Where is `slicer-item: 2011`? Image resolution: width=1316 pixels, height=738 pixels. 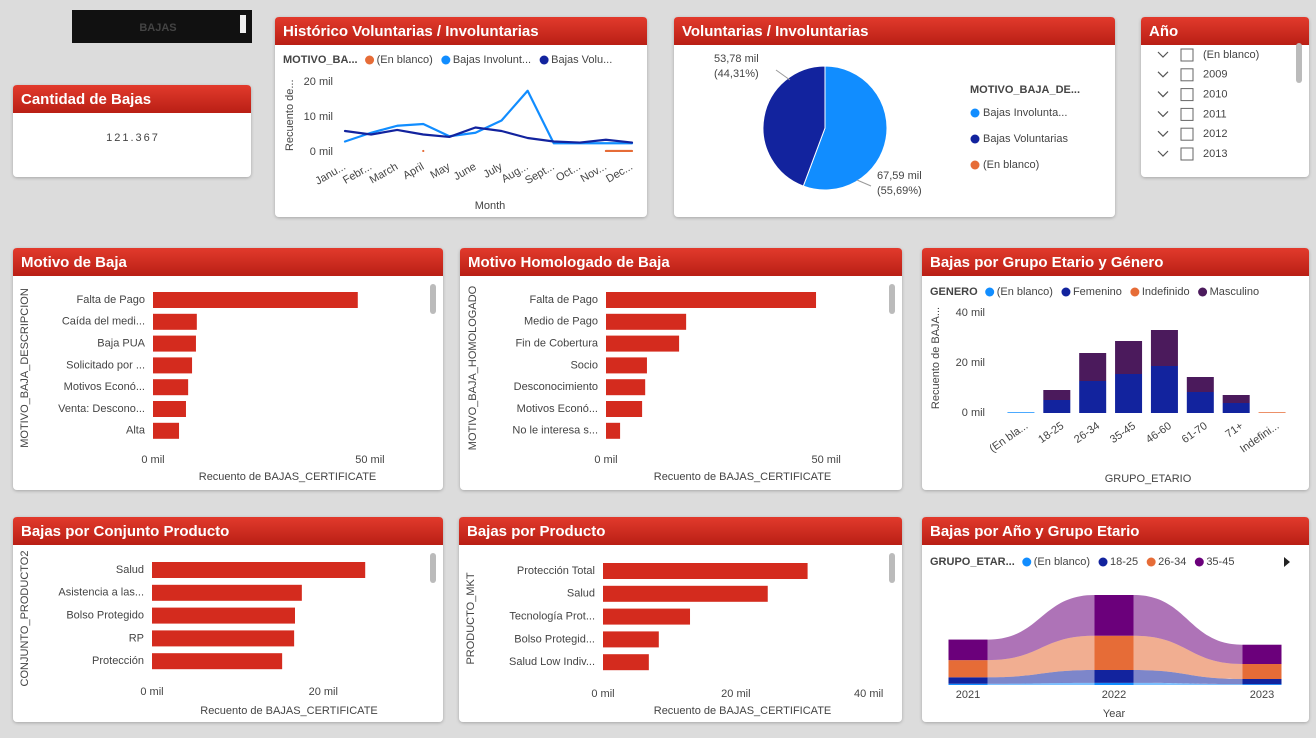
slicer-item: 2011 is located at coordinates (1215, 114).